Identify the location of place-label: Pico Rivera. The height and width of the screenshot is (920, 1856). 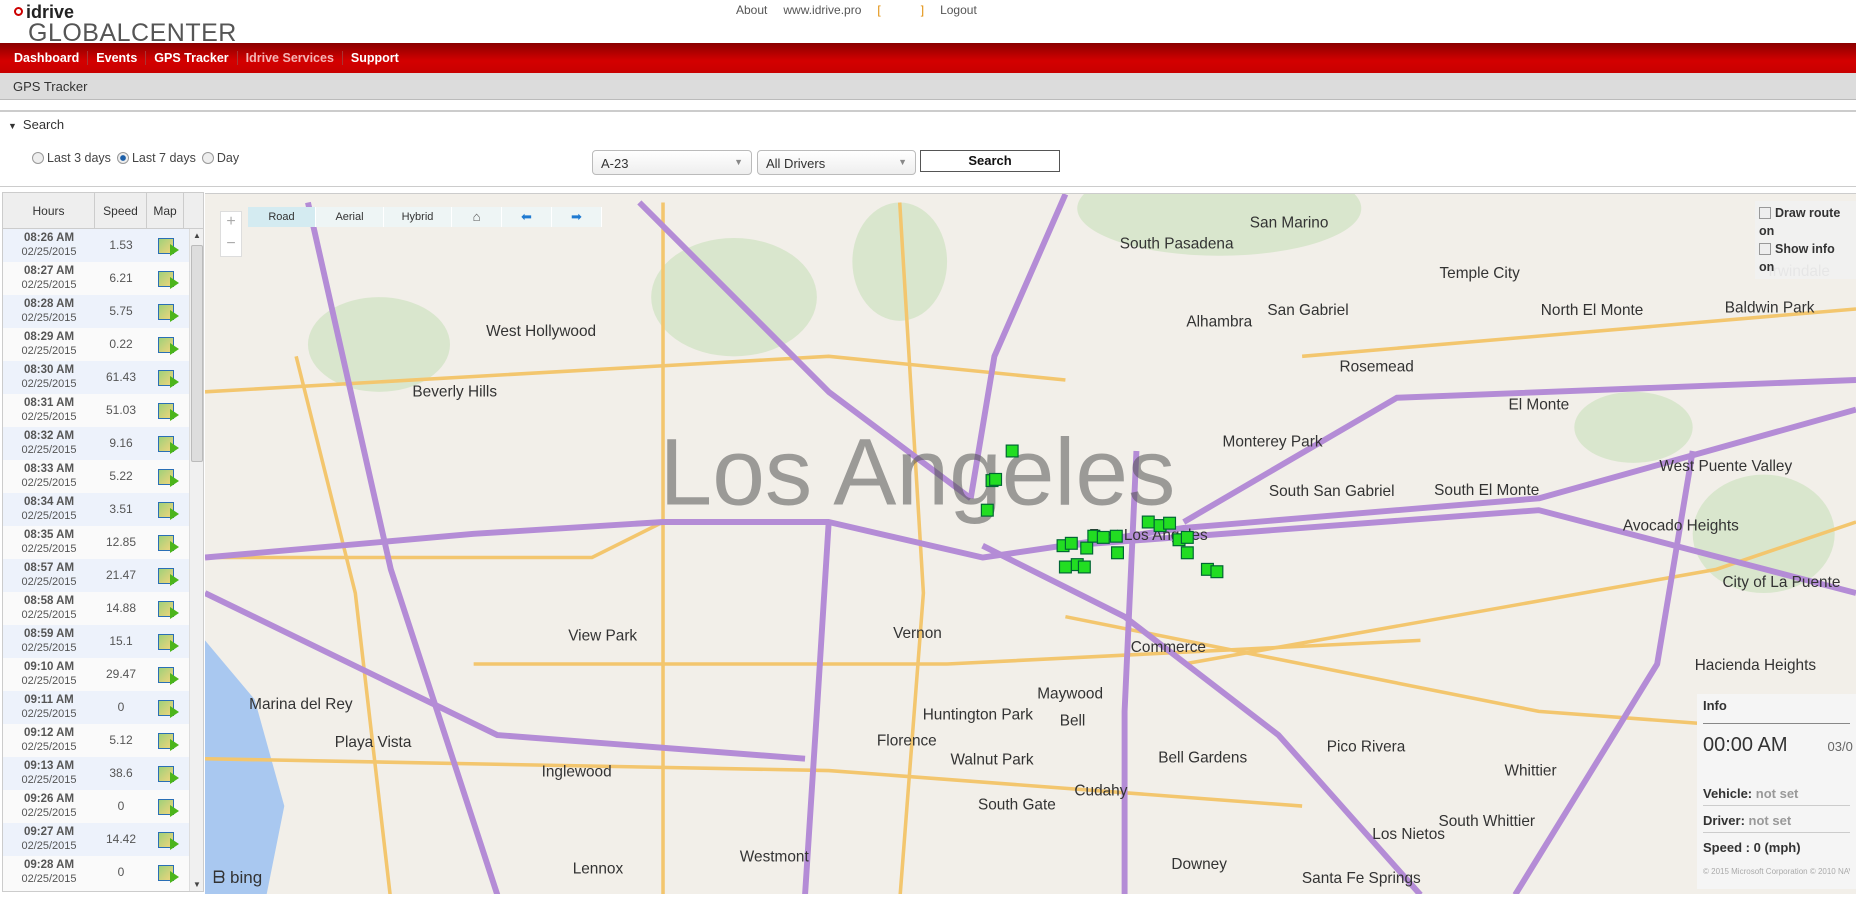
(1366, 747).